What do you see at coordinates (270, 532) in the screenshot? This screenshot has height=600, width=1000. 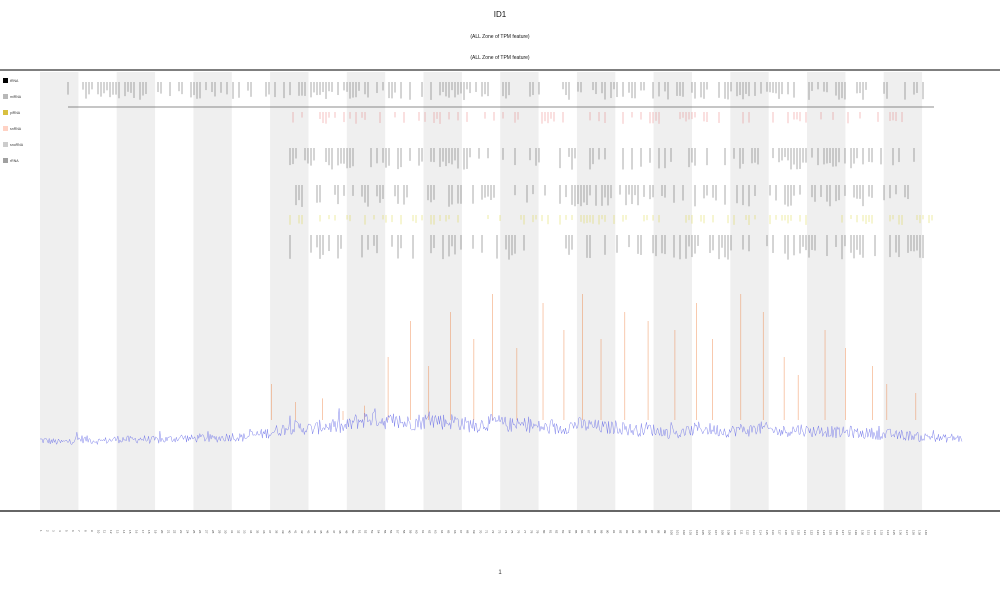 I see `x-tick-label: 37` at bounding box center [270, 532].